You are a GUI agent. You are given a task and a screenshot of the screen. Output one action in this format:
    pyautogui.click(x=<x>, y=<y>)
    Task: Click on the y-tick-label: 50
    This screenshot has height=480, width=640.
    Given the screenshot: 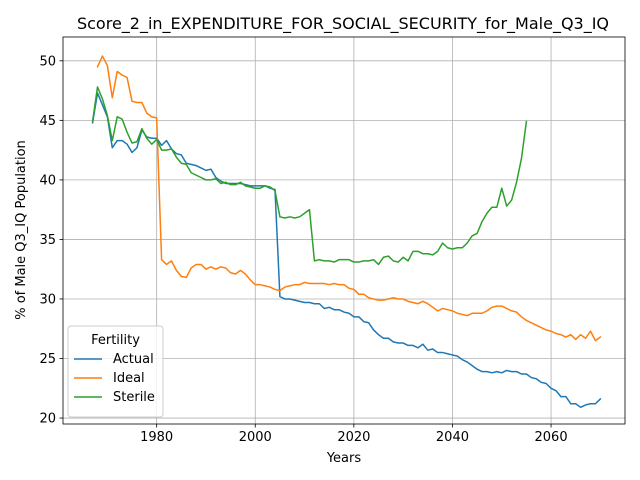 What is the action you would take?
    pyautogui.click(x=47, y=61)
    